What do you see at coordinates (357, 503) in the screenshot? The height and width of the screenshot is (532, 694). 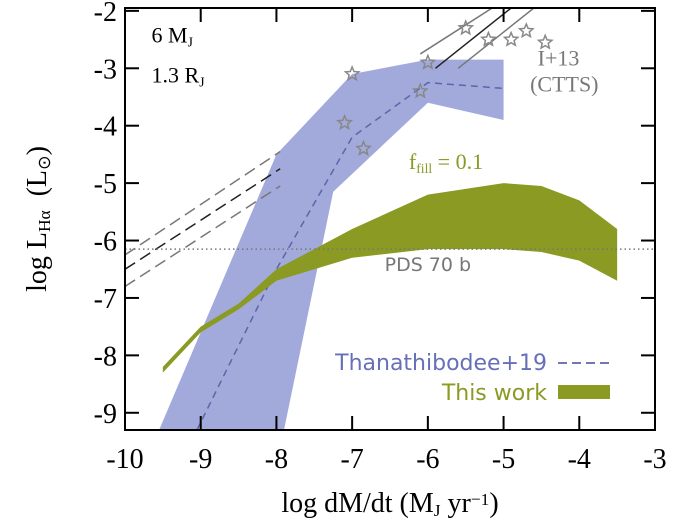 I see `text-part: log dM/dt (M` at bounding box center [357, 503].